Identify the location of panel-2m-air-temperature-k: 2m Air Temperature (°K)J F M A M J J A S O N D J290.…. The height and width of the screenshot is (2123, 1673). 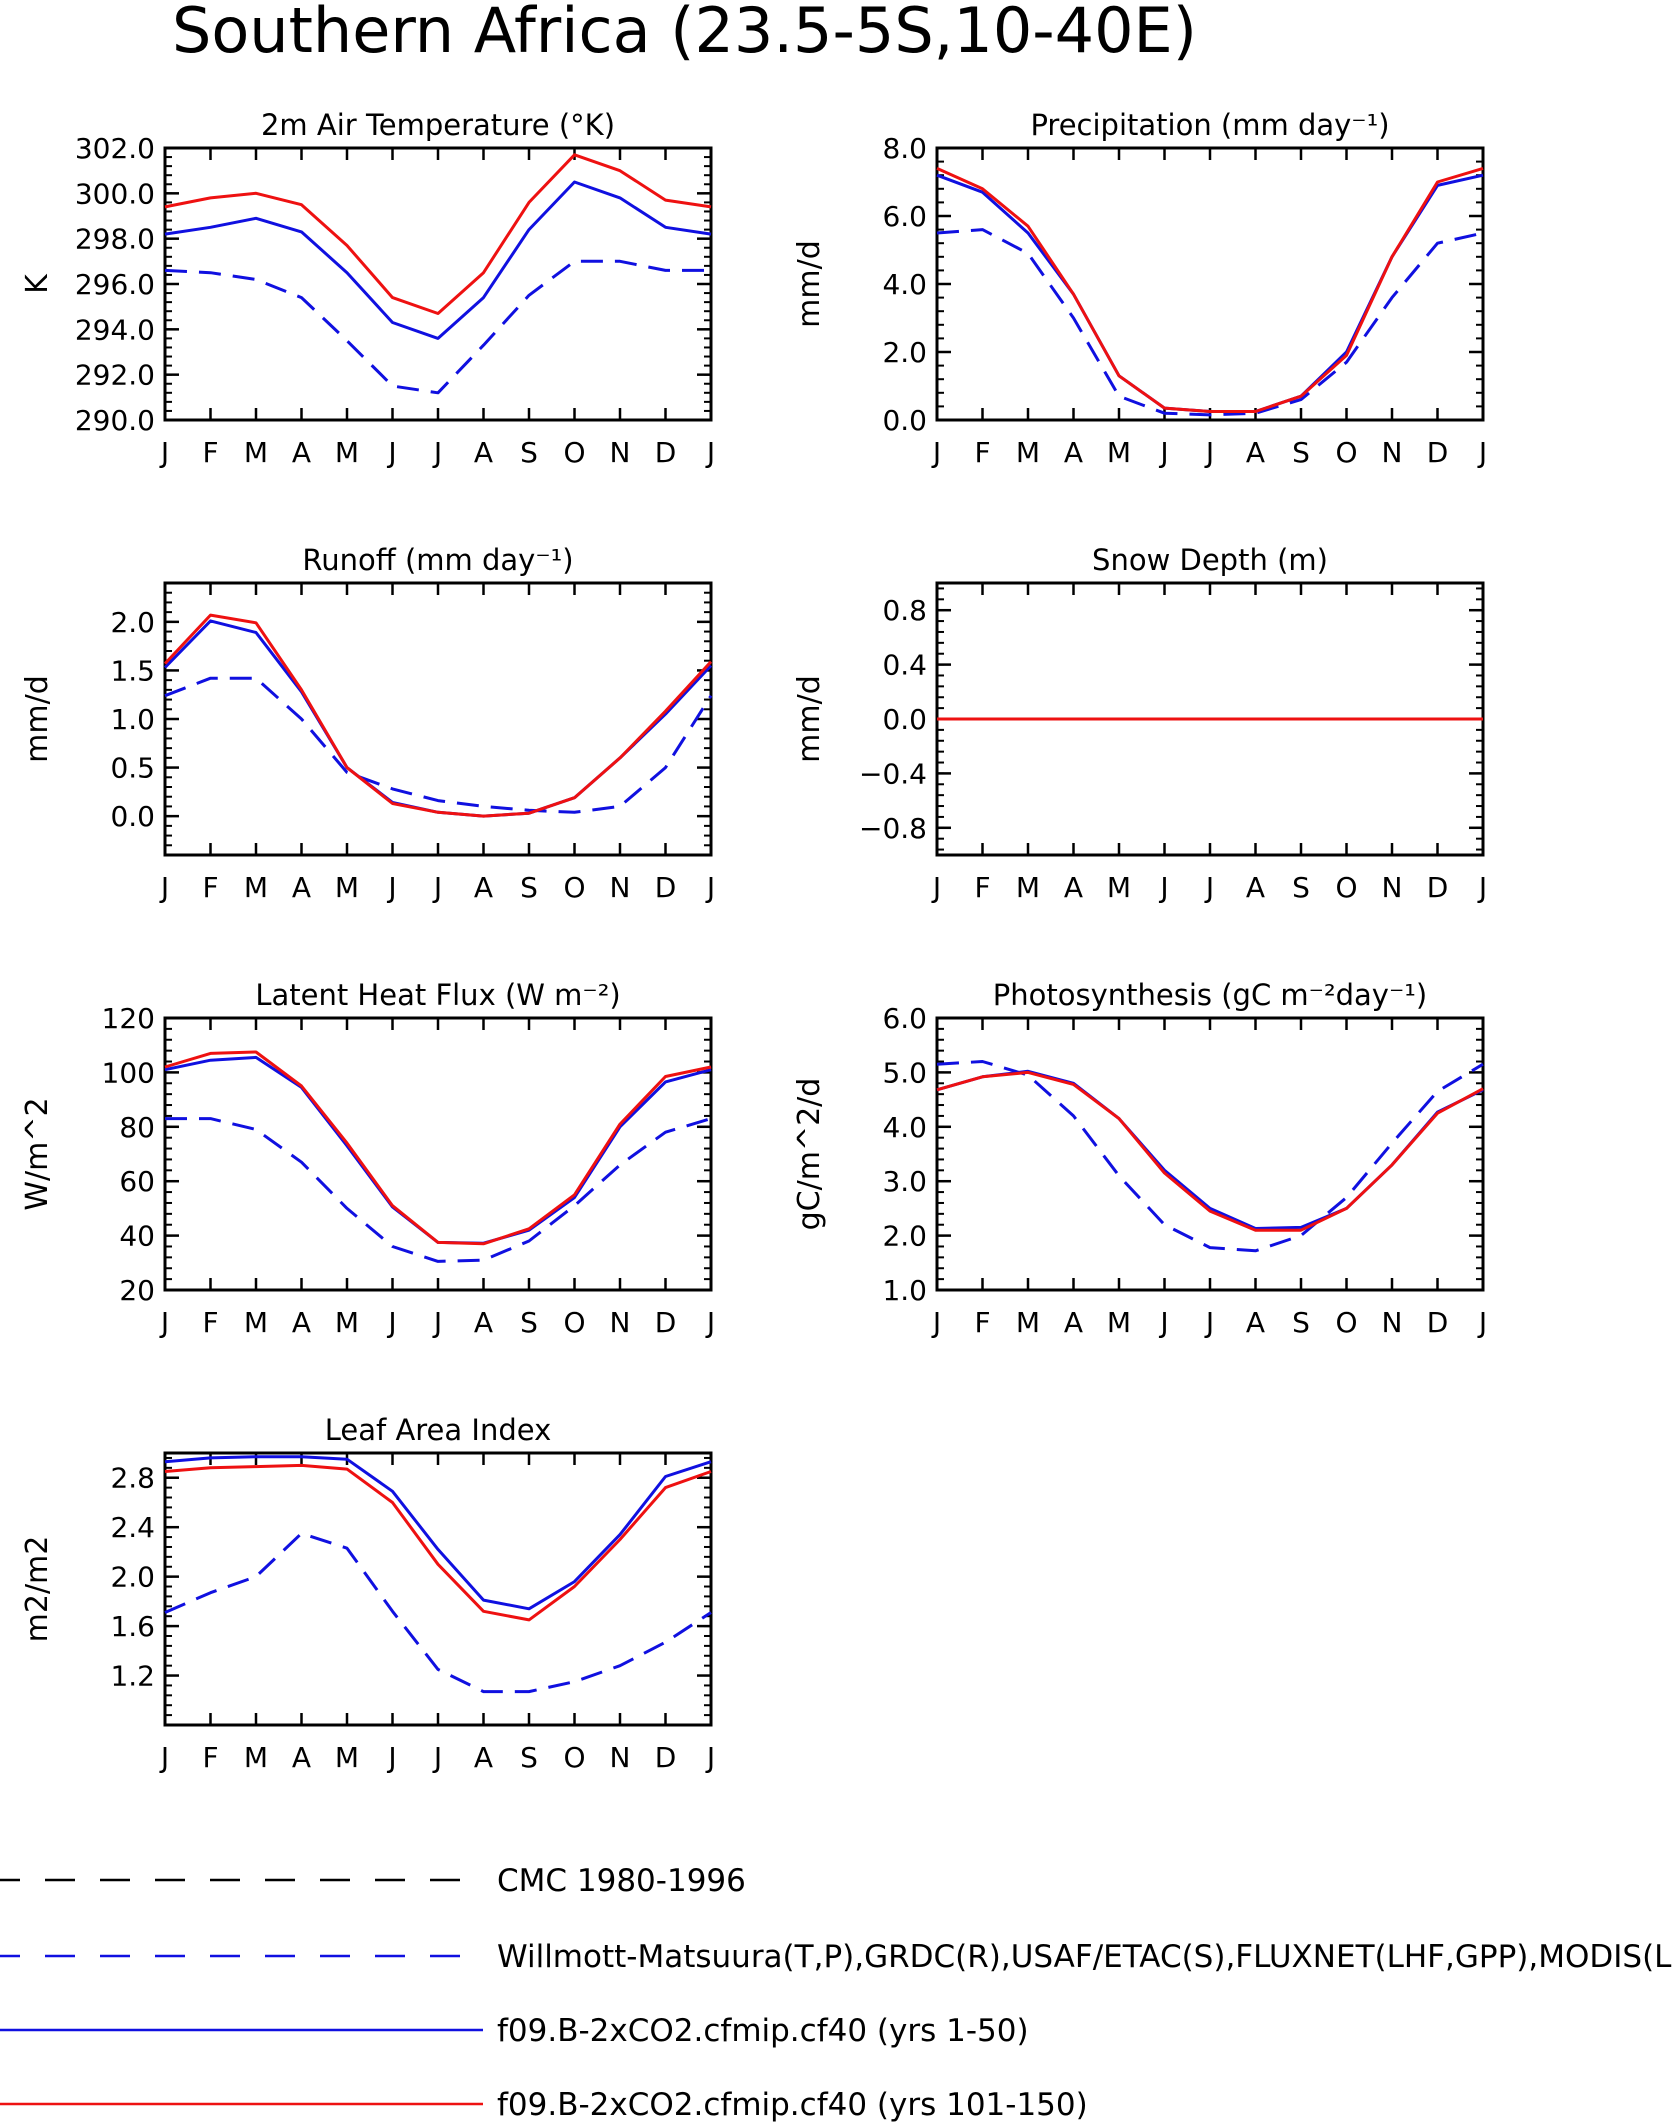
(367, 288).